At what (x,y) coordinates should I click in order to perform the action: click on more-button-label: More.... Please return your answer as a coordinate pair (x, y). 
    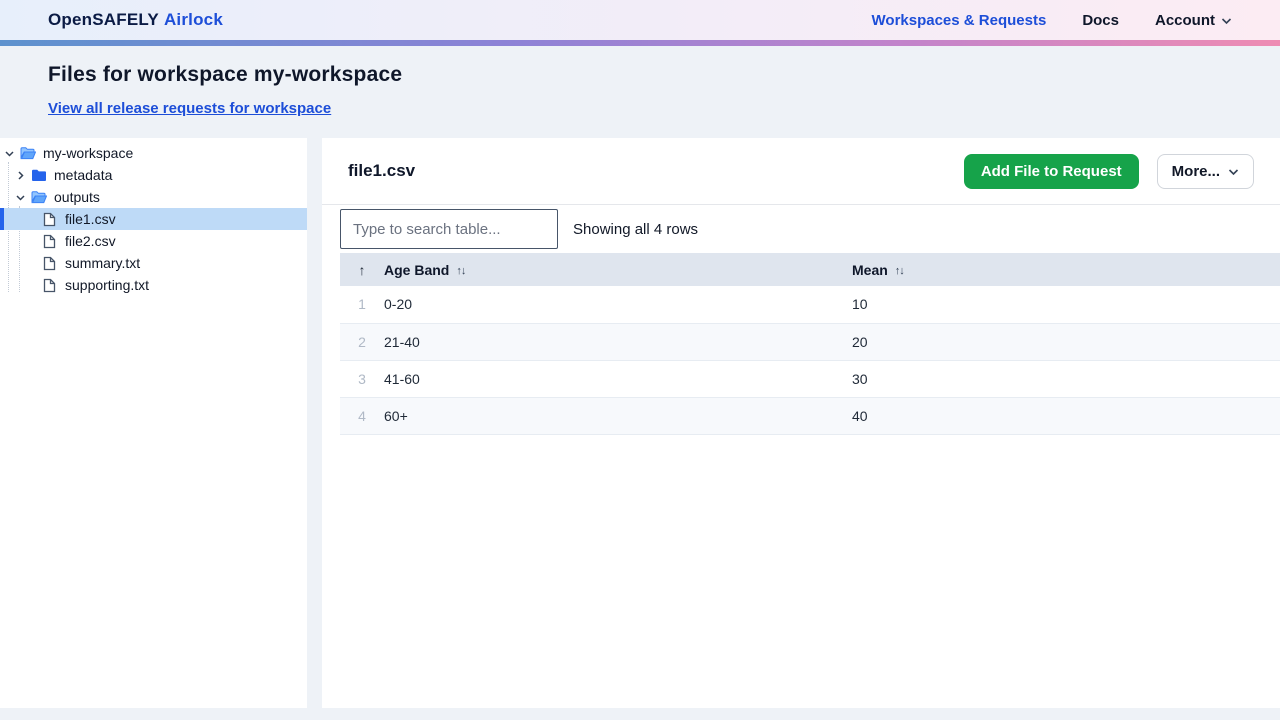
    Looking at the image, I should click on (1195, 171).